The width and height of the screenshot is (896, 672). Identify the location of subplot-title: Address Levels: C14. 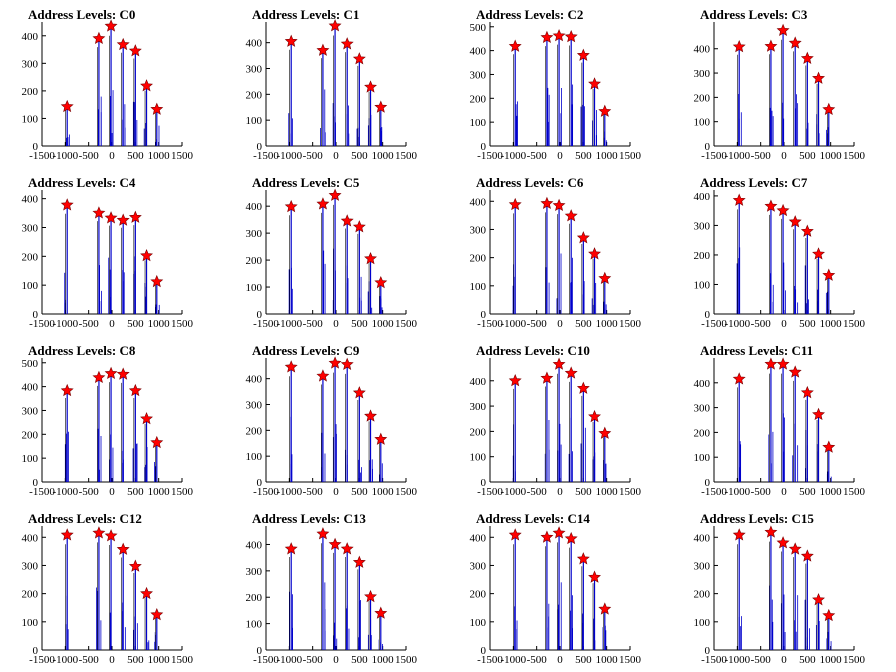
(533, 518).